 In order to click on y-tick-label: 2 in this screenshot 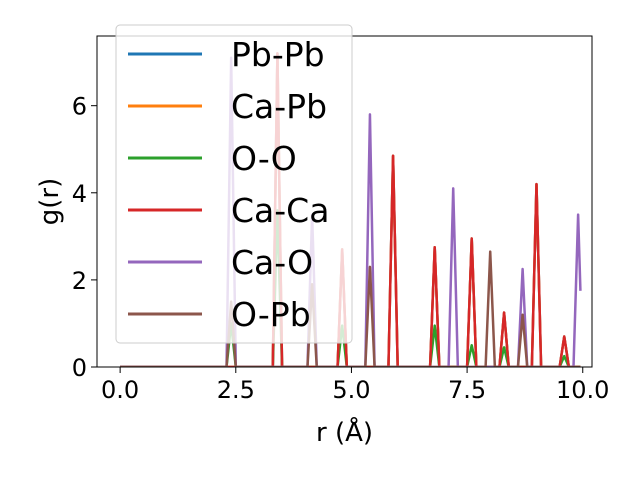, I will do `click(79, 281)`.